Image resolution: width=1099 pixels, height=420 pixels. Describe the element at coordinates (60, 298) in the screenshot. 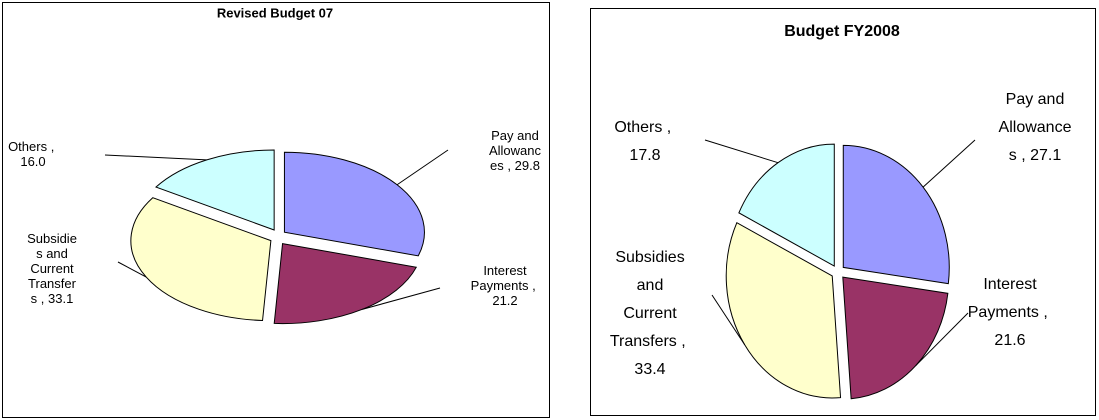

I see `label-value: 33.1` at that location.